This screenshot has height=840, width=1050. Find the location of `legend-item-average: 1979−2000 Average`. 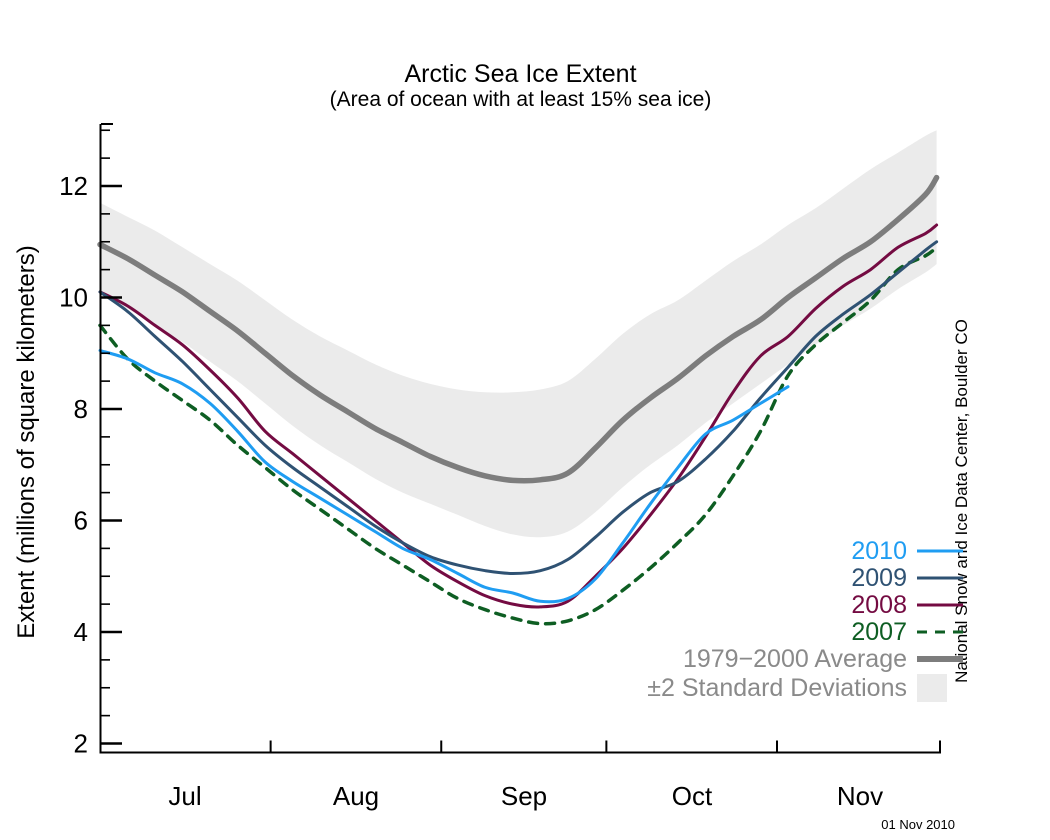

legend-item-average: 1979−2000 Average is located at coordinates (823, 659).